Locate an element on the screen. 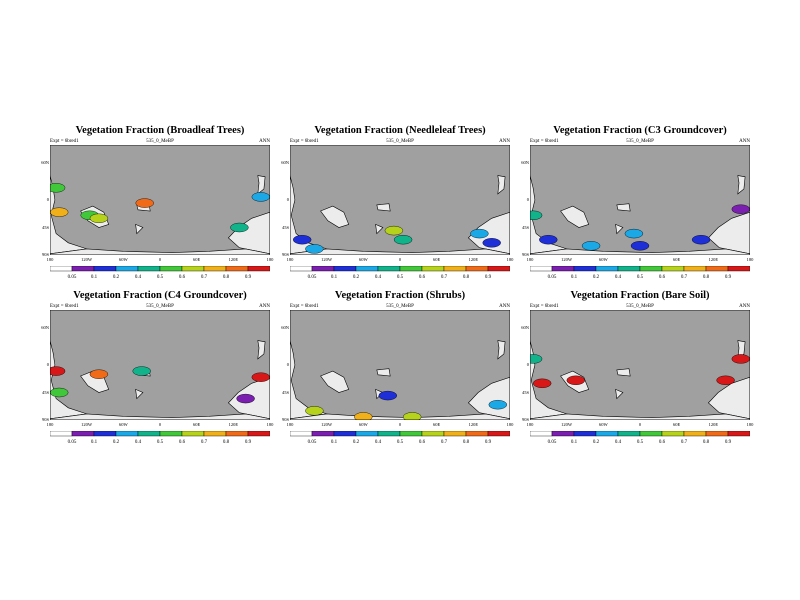 The width and height of the screenshot is (800, 600). lat-tick-label: 45S is located at coordinates (525, 392).